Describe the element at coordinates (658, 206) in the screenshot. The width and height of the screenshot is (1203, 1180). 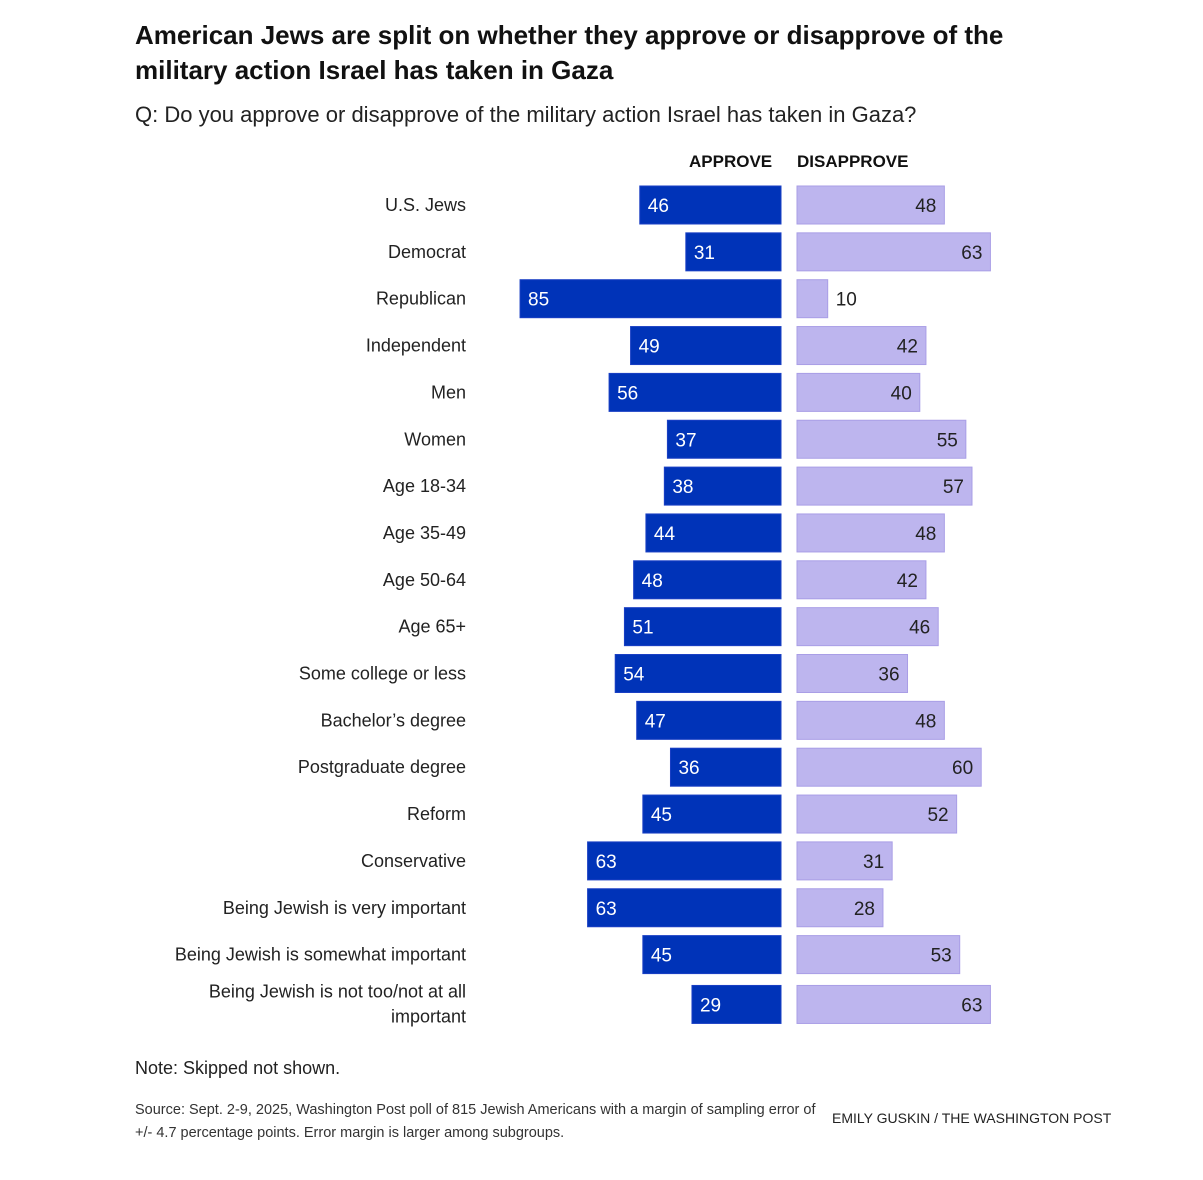
I see `approve-value-label: 46` at that location.